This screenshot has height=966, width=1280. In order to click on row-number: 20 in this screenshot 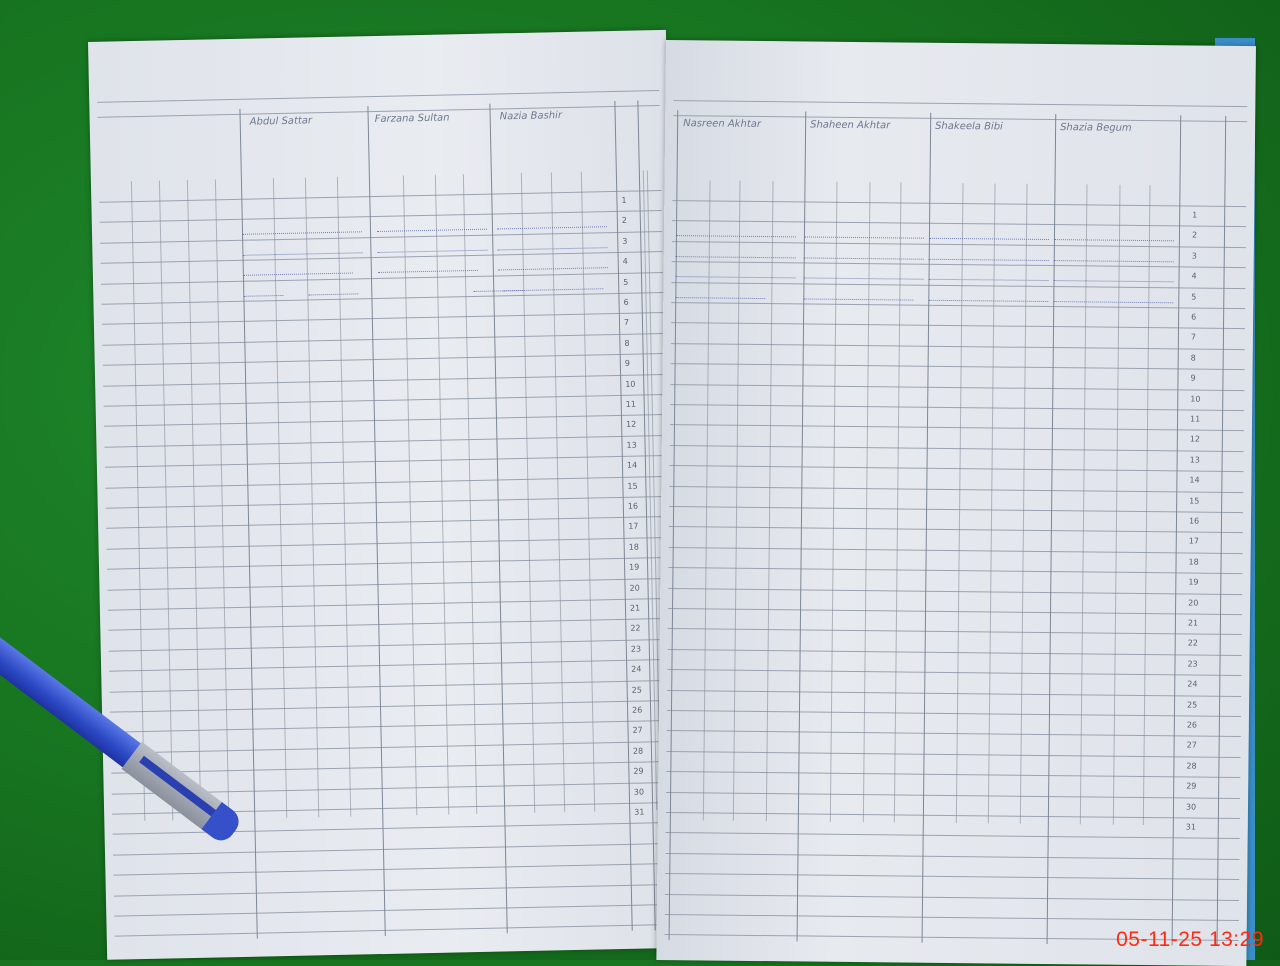, I will do `click(634, 588)`.